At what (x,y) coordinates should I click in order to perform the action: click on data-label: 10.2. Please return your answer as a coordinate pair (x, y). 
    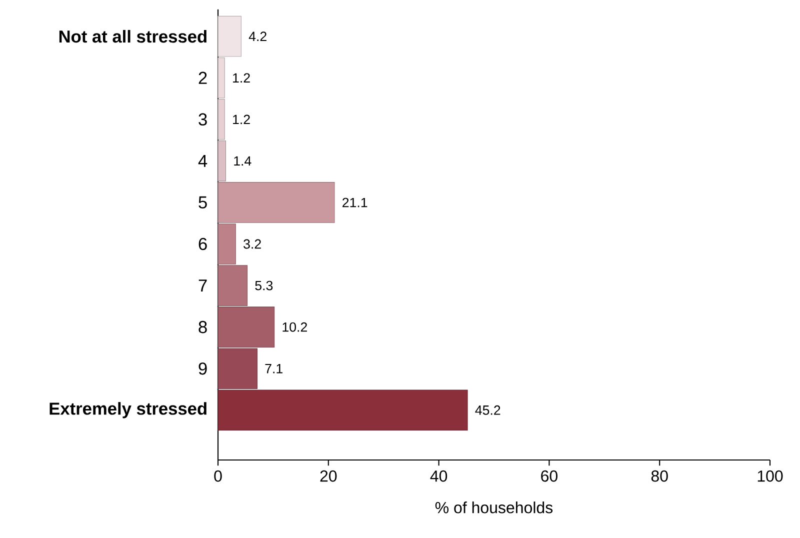
    Looking at the image, I should click on (294, 327).